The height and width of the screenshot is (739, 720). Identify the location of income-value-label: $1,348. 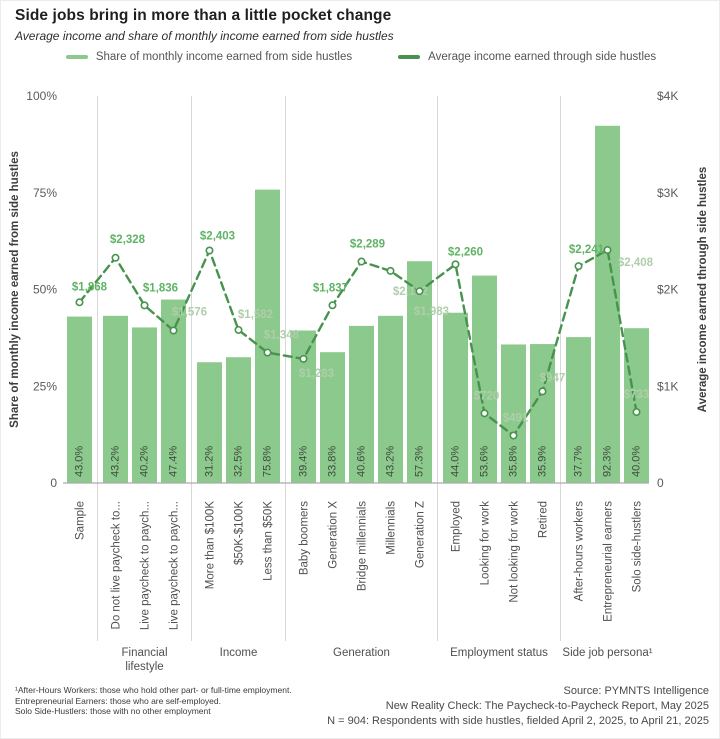
(282, 336).